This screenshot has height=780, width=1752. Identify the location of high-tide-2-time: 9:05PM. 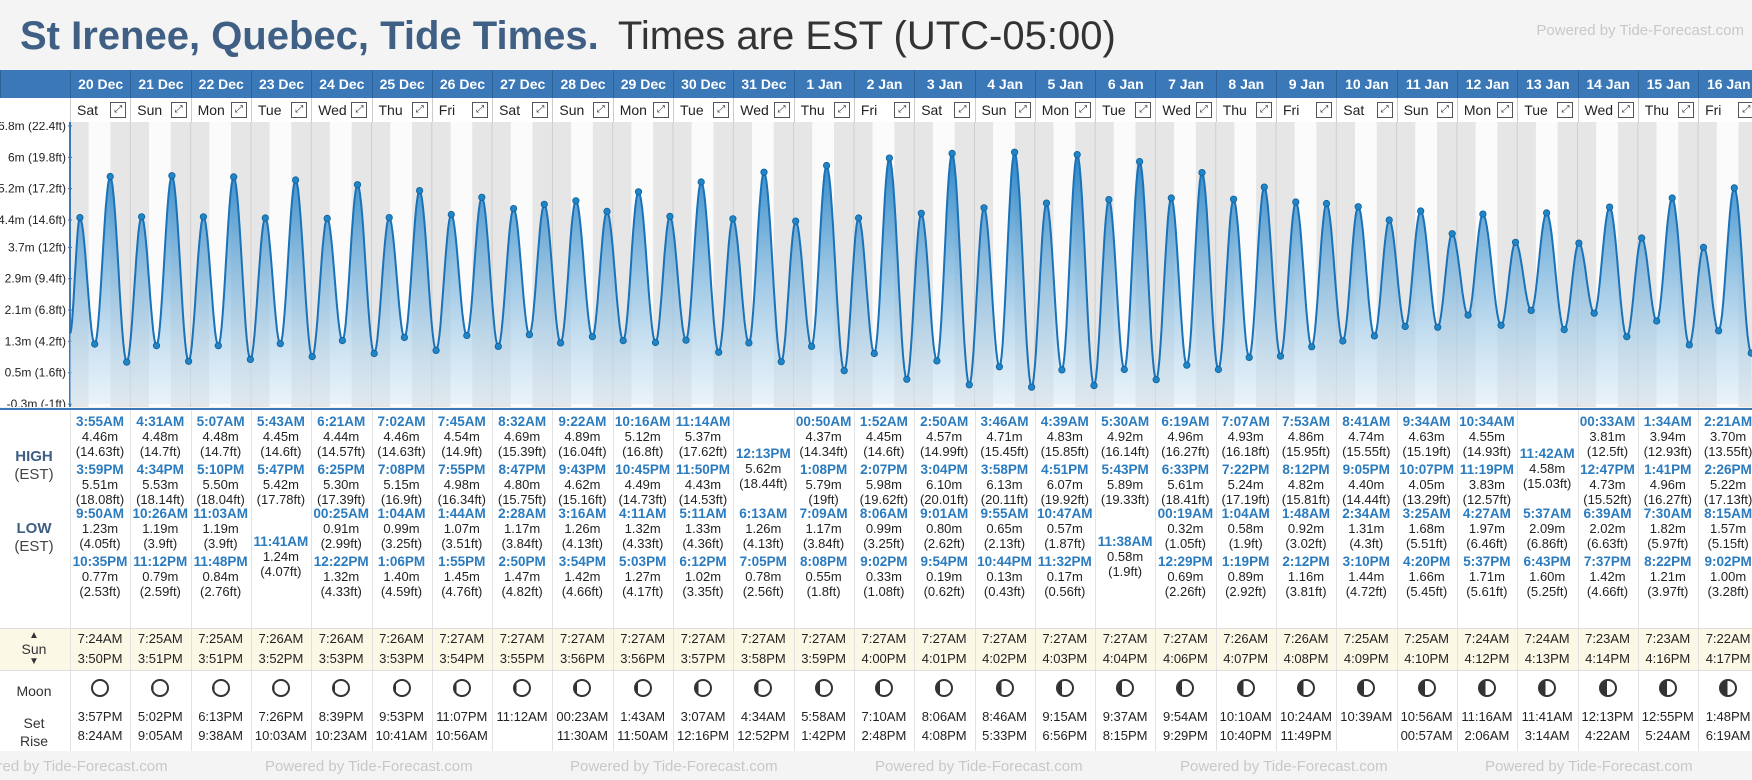
(1366, 469).